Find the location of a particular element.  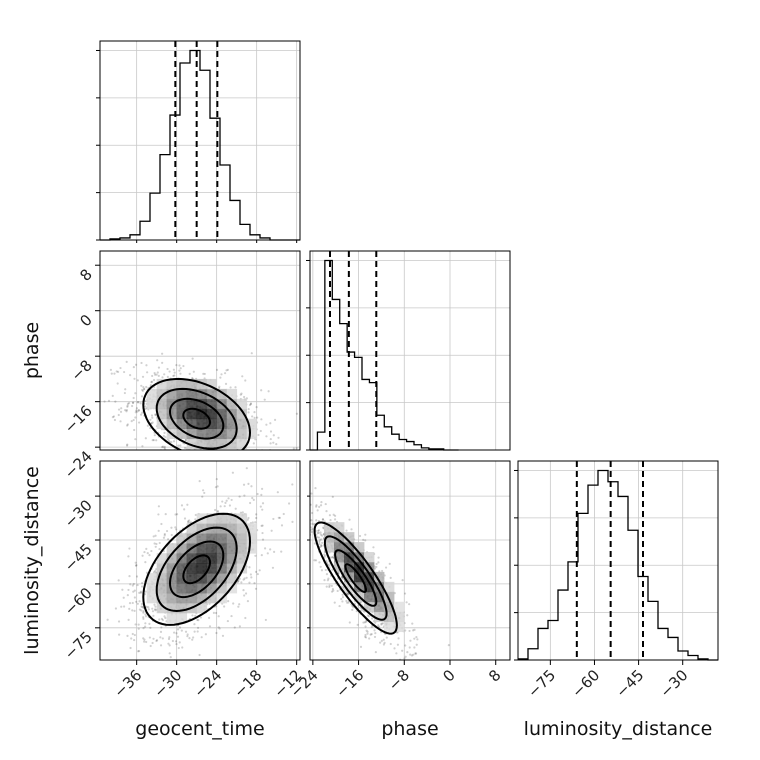

panel-border is located at coordinates (618, 560).